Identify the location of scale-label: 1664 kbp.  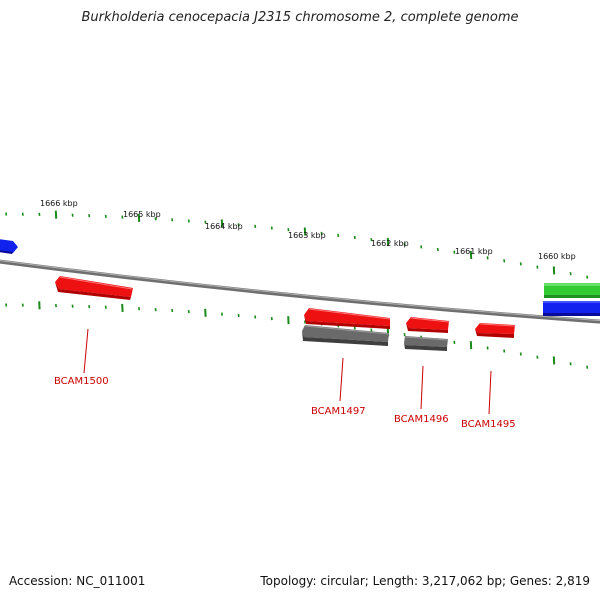
(224, 226).